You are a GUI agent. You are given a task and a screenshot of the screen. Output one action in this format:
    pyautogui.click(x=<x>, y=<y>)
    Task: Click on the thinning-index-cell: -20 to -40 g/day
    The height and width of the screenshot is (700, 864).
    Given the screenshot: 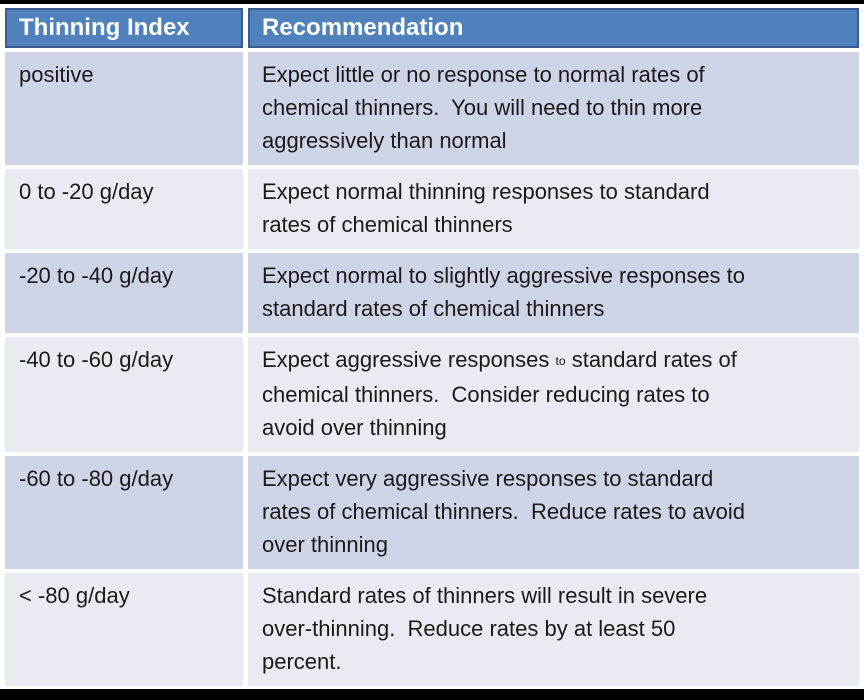 What is the action you would take?
    pyautogui.click(x=124, y=293)
    